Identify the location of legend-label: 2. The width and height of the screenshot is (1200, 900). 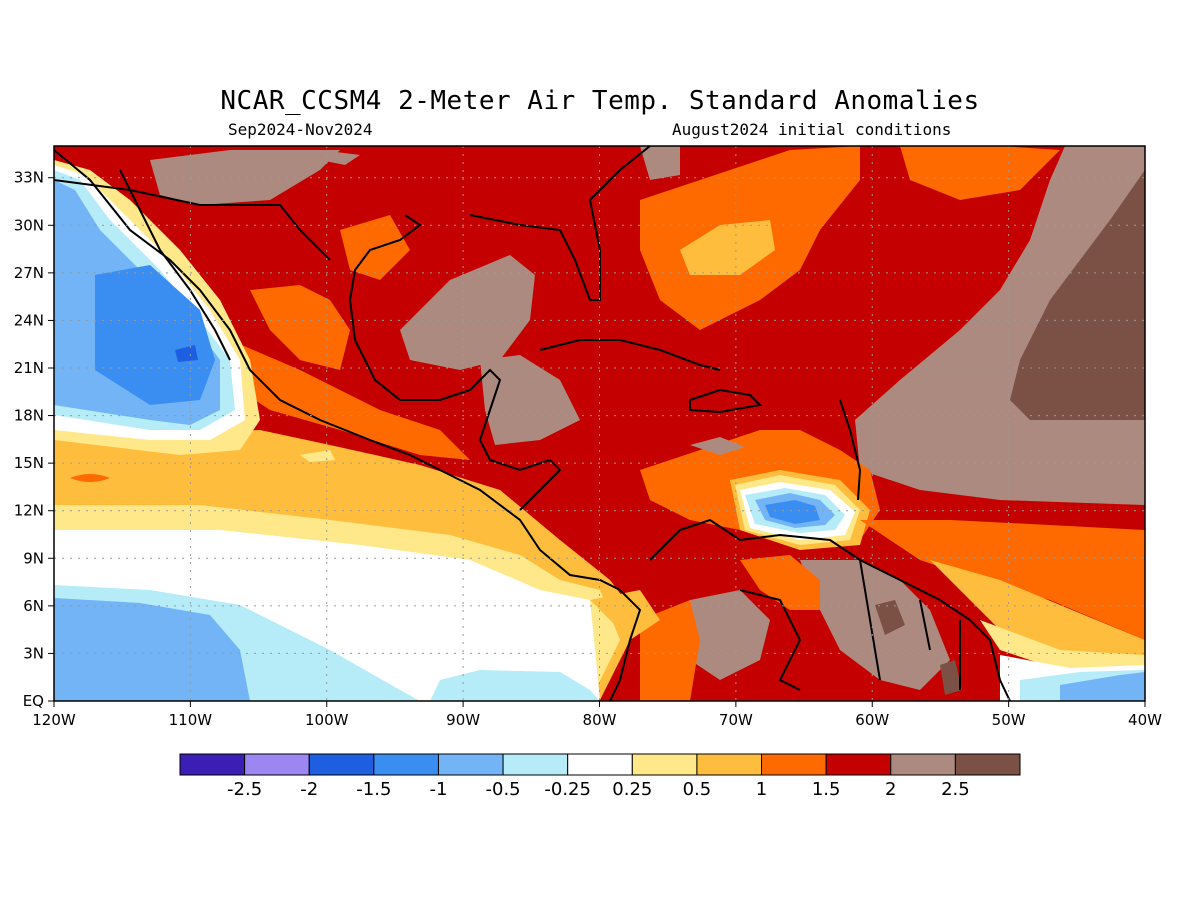
(890, 789).